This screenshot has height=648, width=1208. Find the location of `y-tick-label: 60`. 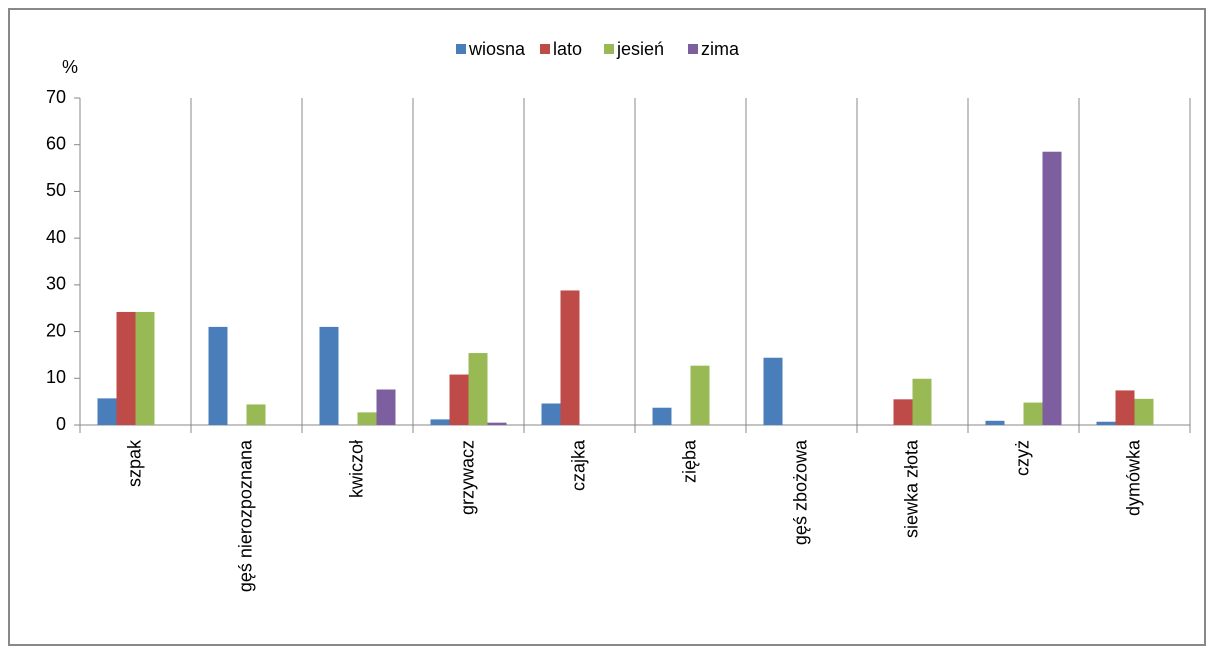

y-tick-label: 60 is located at coordinates (56, 143).